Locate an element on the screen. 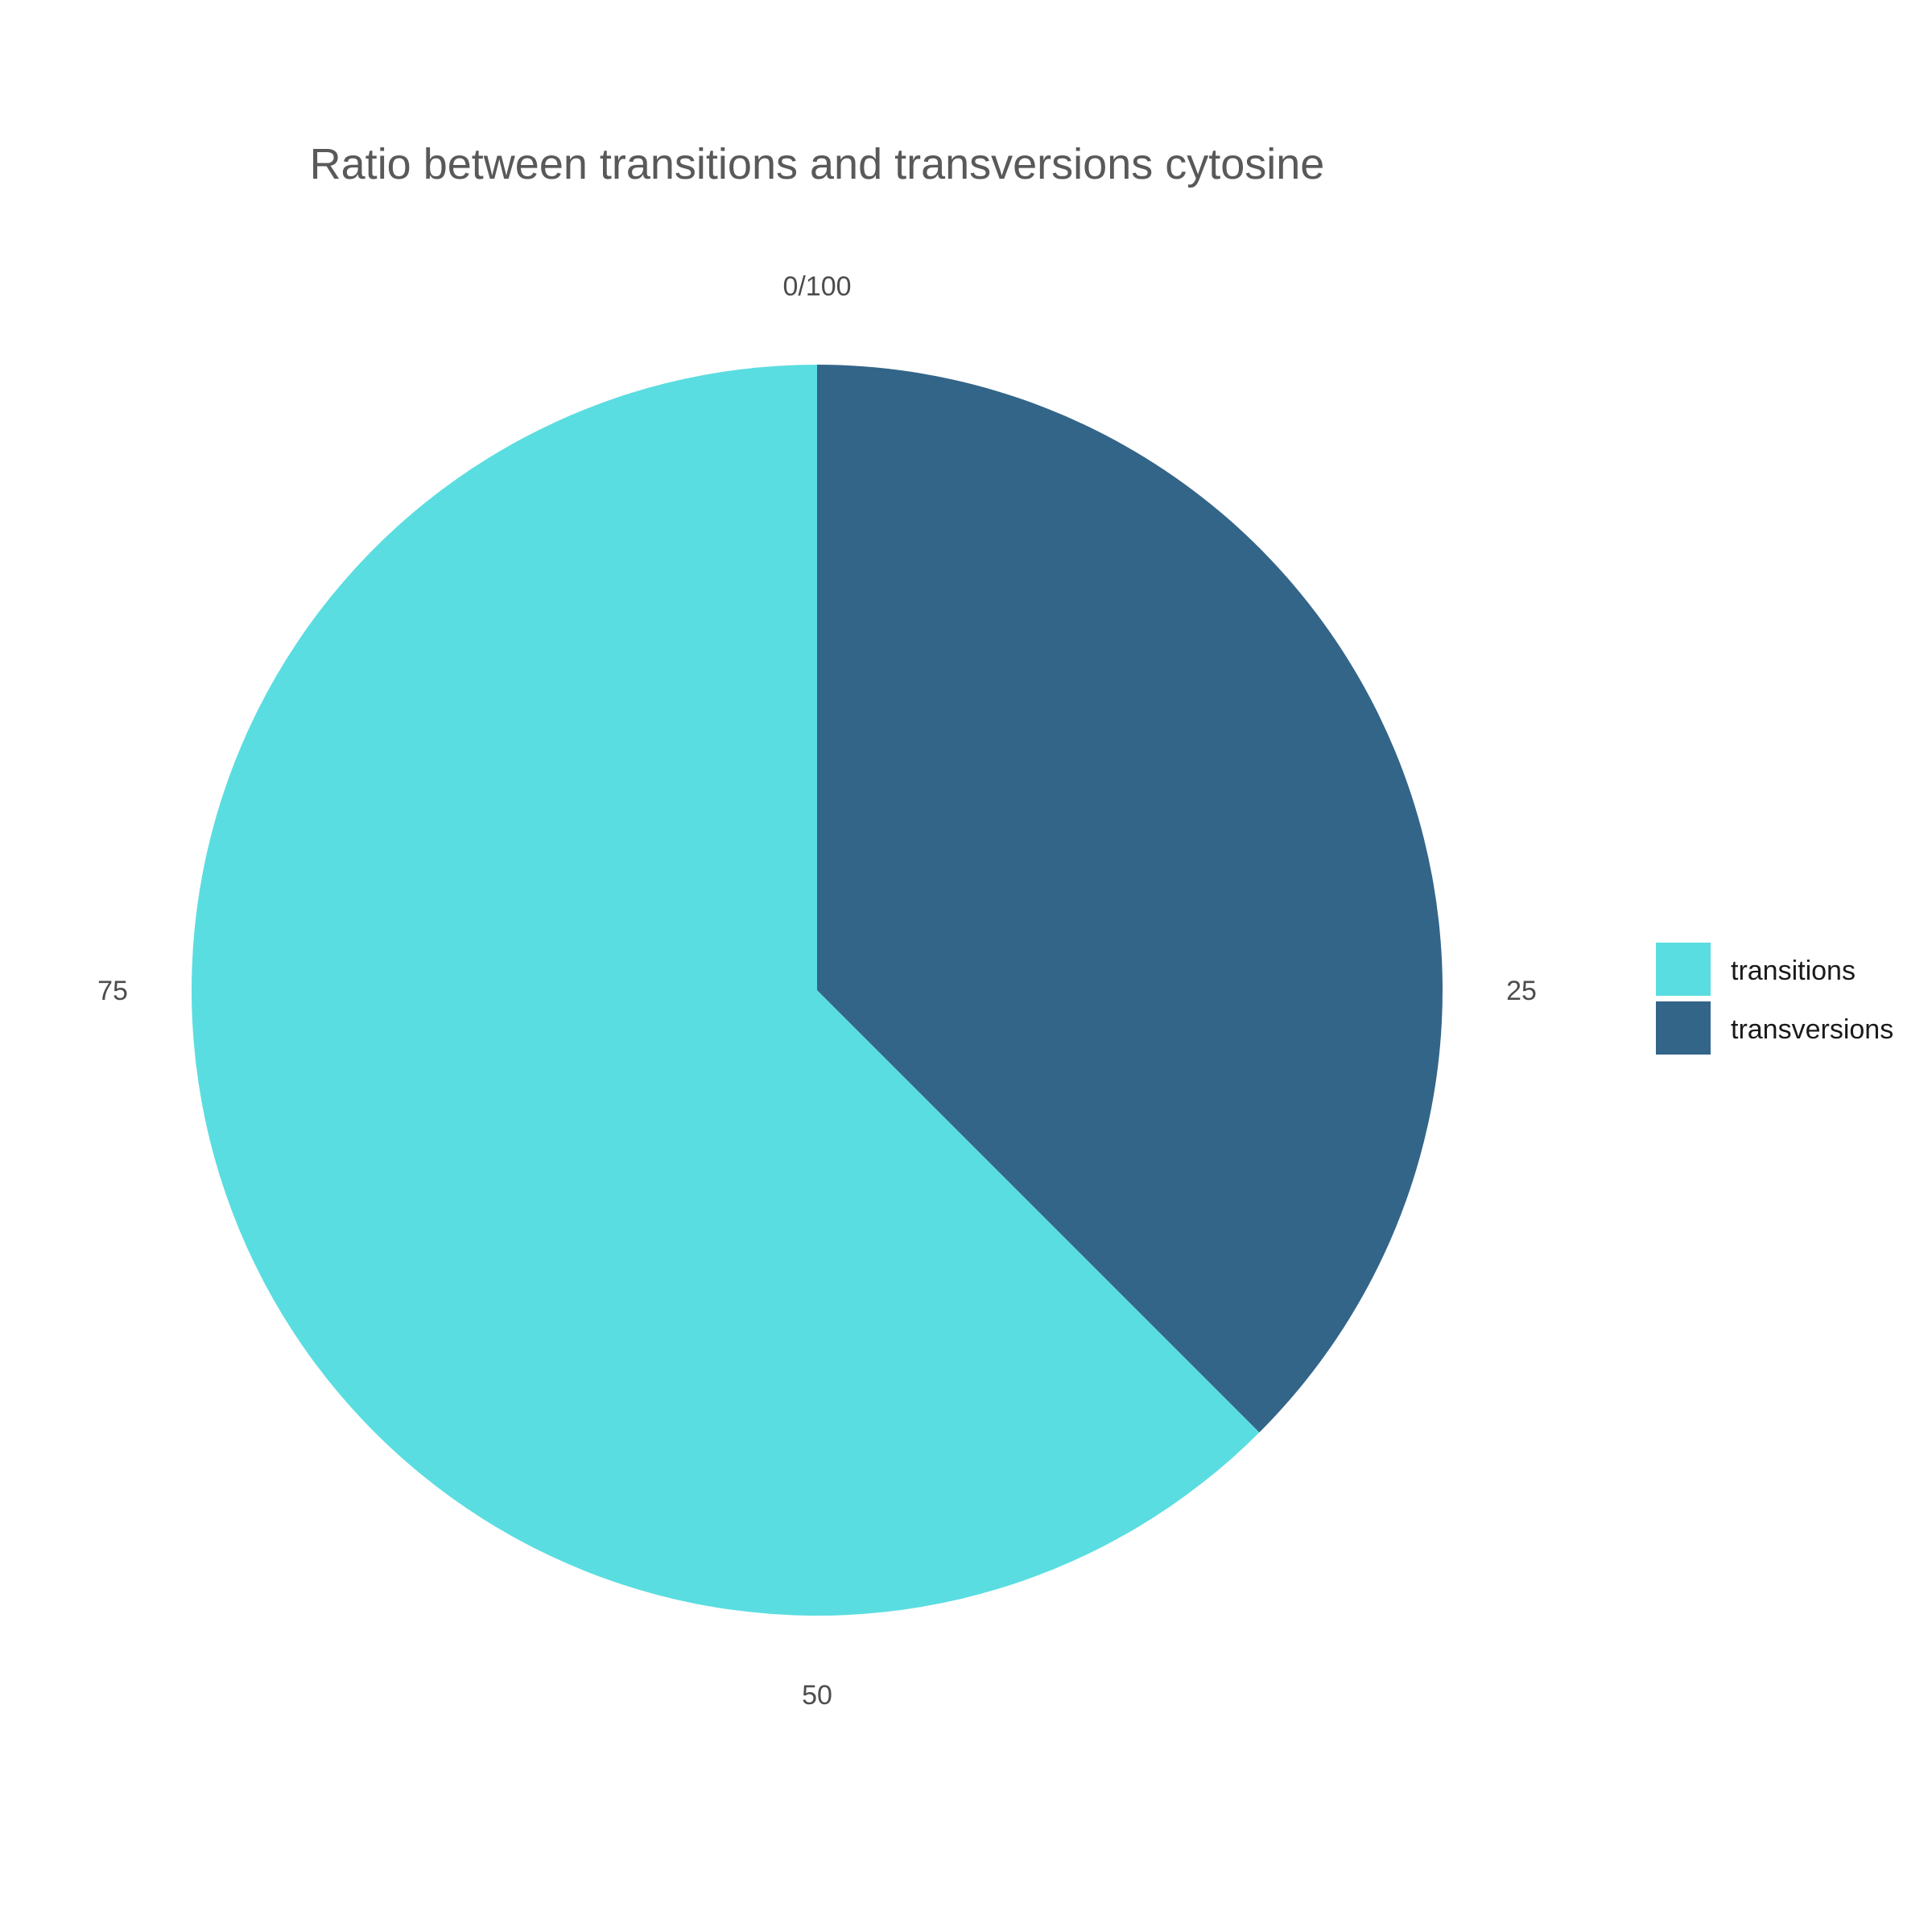 Image resolution: width=1932 pixels, height=1932 pixels. legend-swatch-transversions is located at coordinates (1684, 1028).